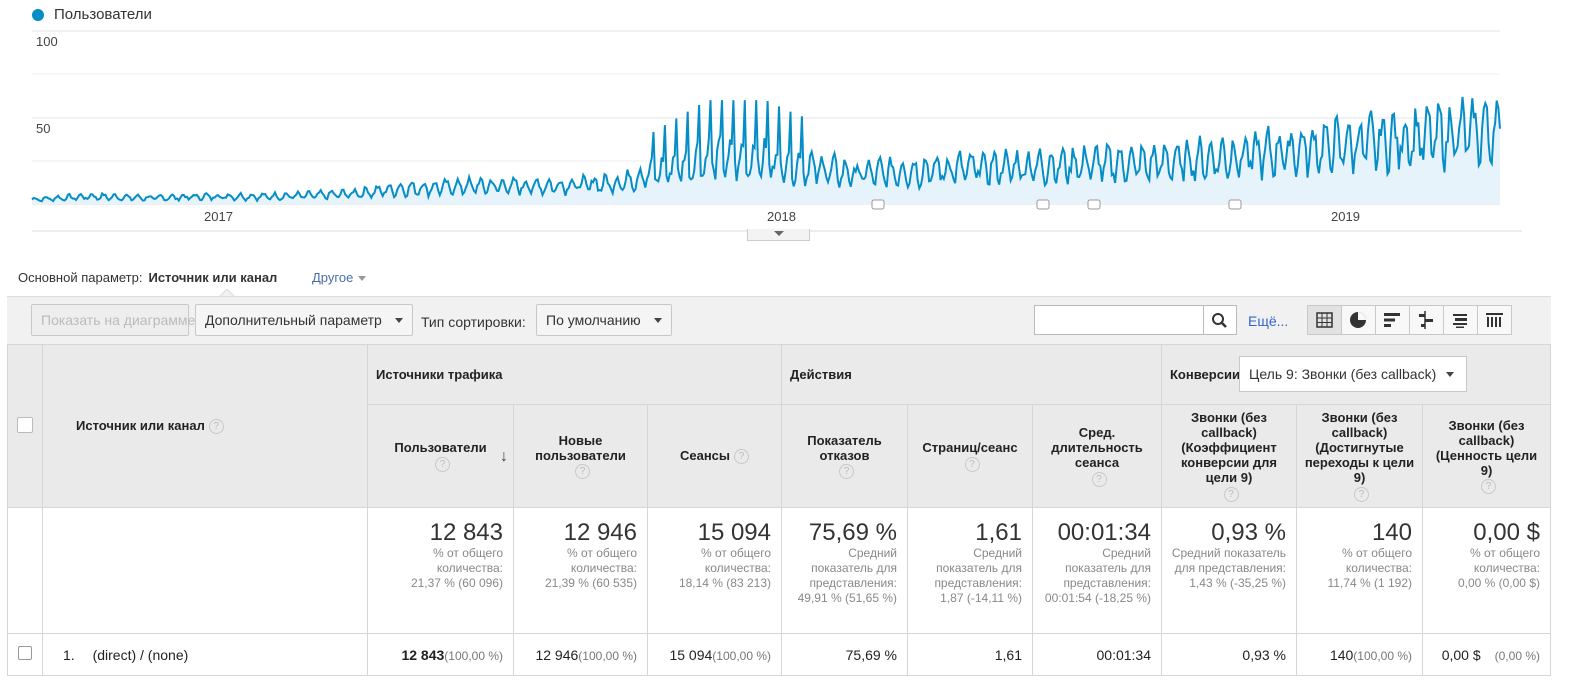 The height and width of the screenshot is (687, 1569). Describe the element at coordinates (440, 448) in the screenshot. I see `col-header-label: Пользователи` at that location.